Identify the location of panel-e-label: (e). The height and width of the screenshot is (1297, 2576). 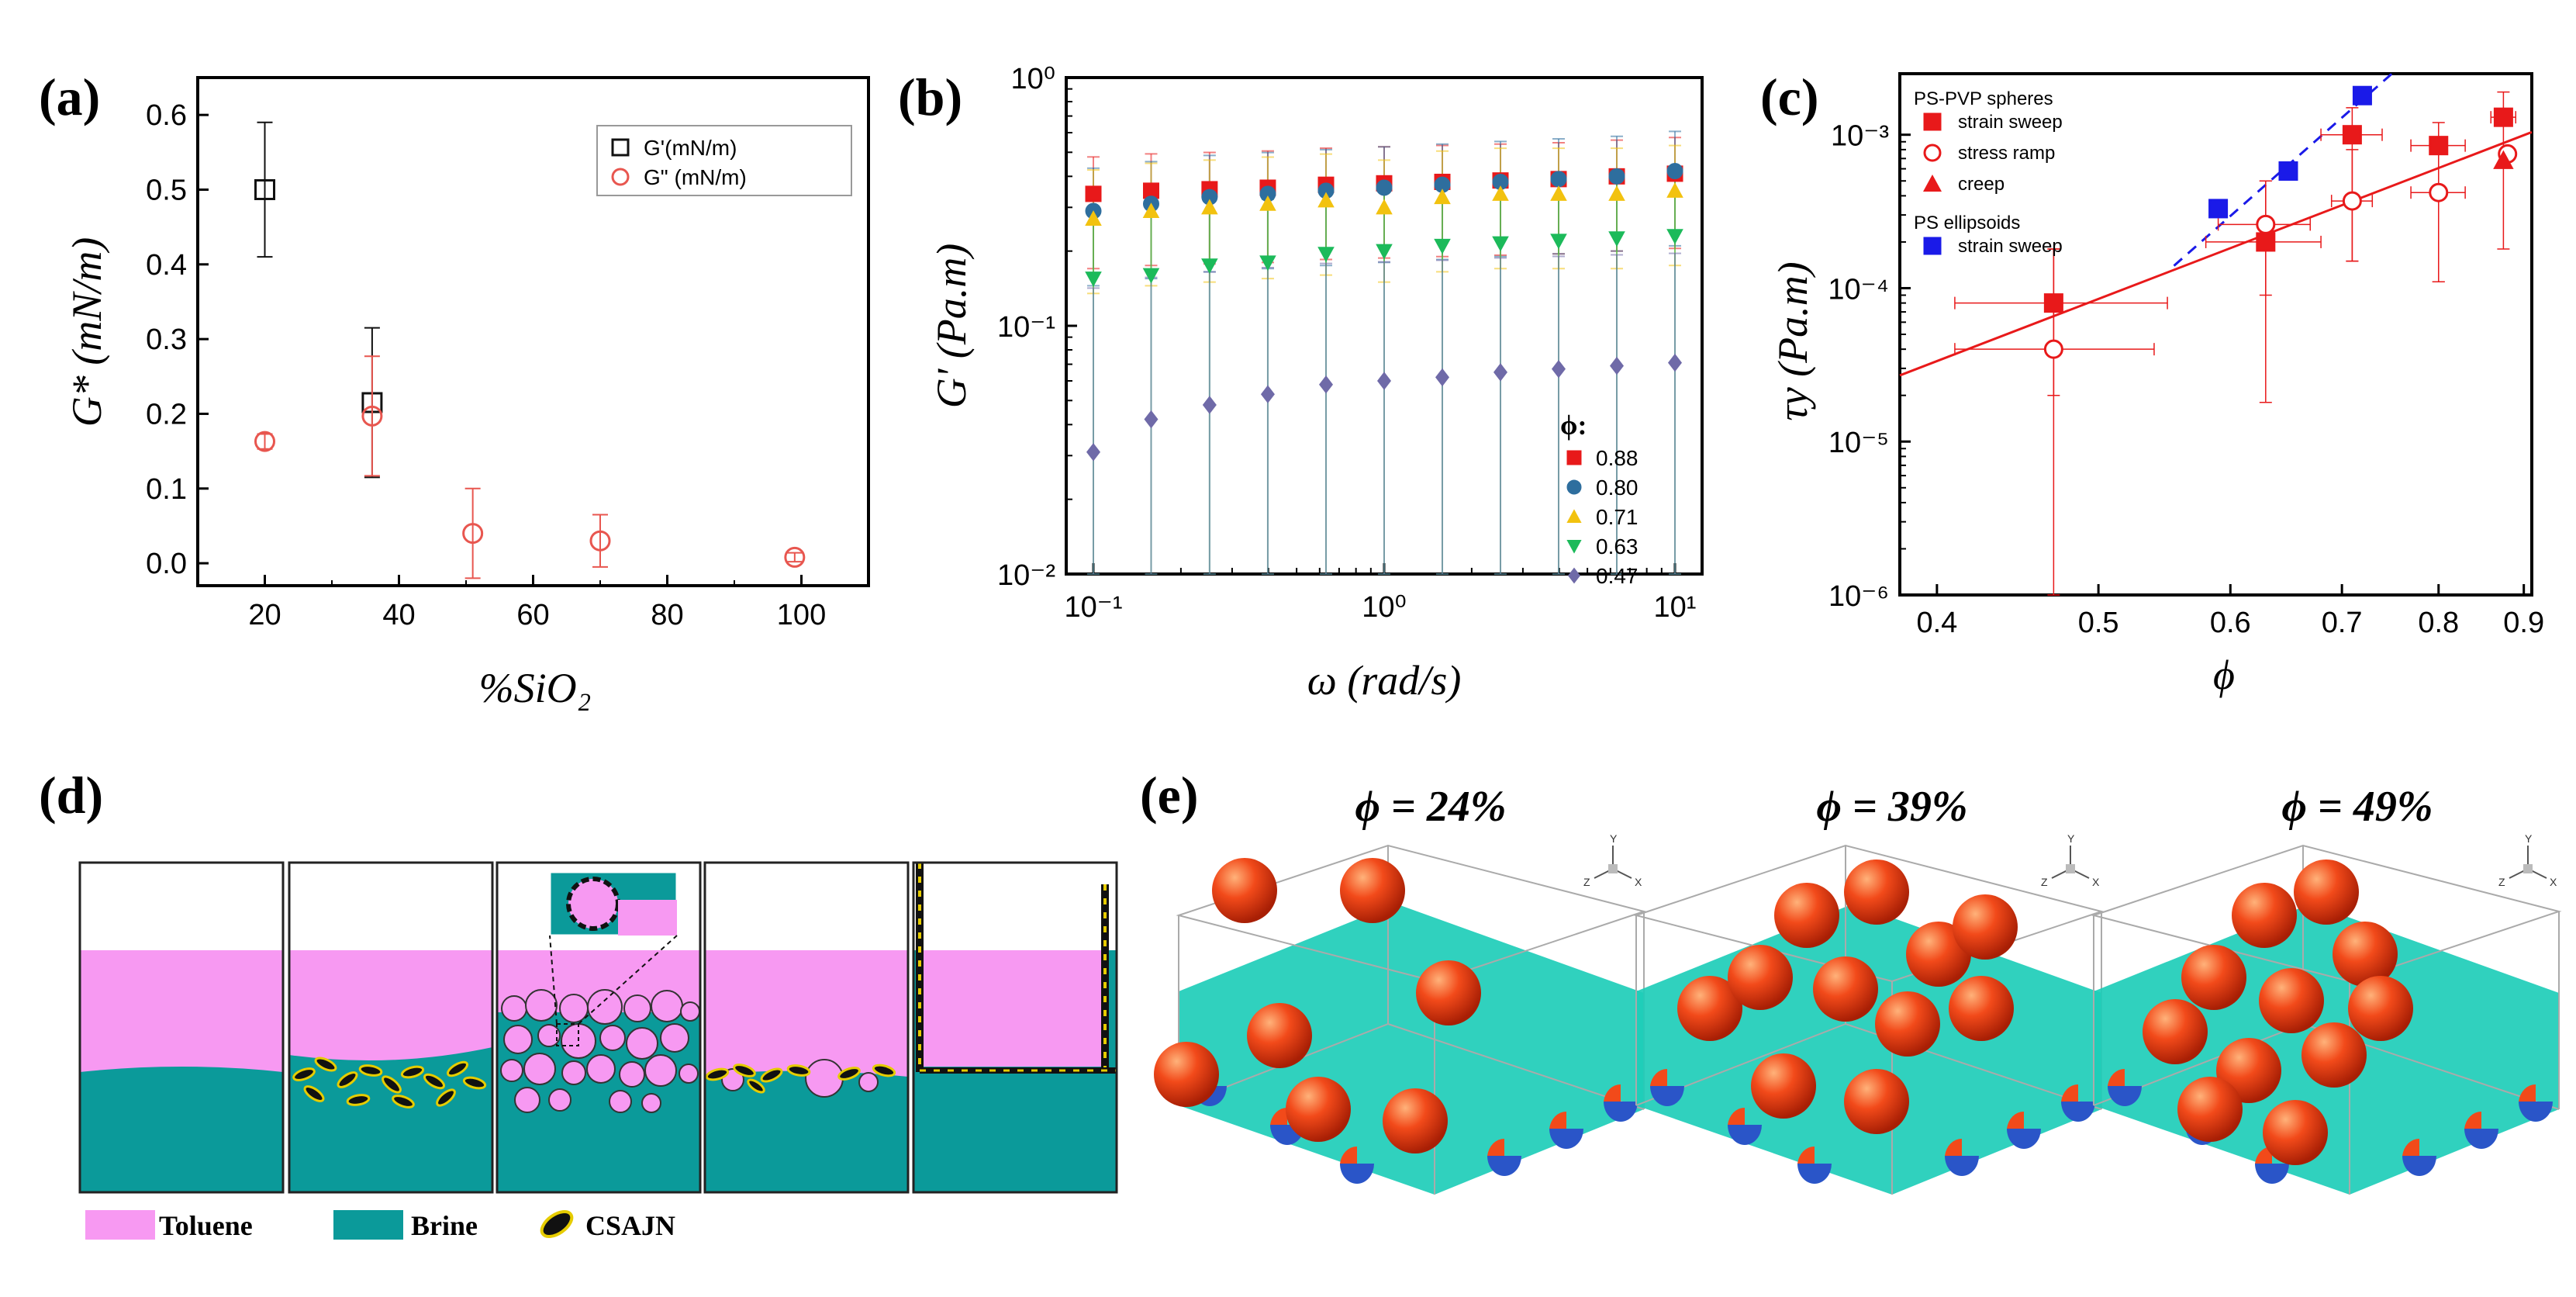
(1169, 795).